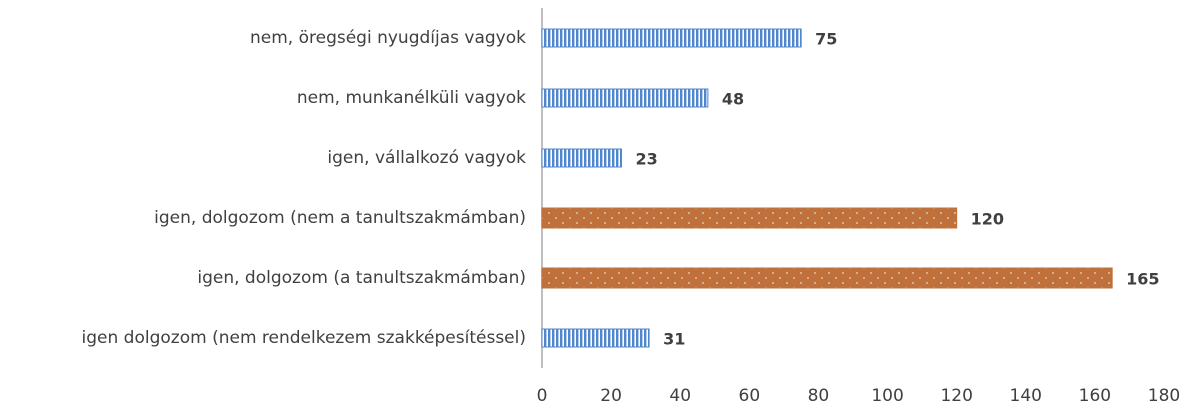 Image resolution: width=1189 pixels, height=409 pixels. I want to click on y-tick-label: nem, munkanélküli vagyok, so click(411, 98).